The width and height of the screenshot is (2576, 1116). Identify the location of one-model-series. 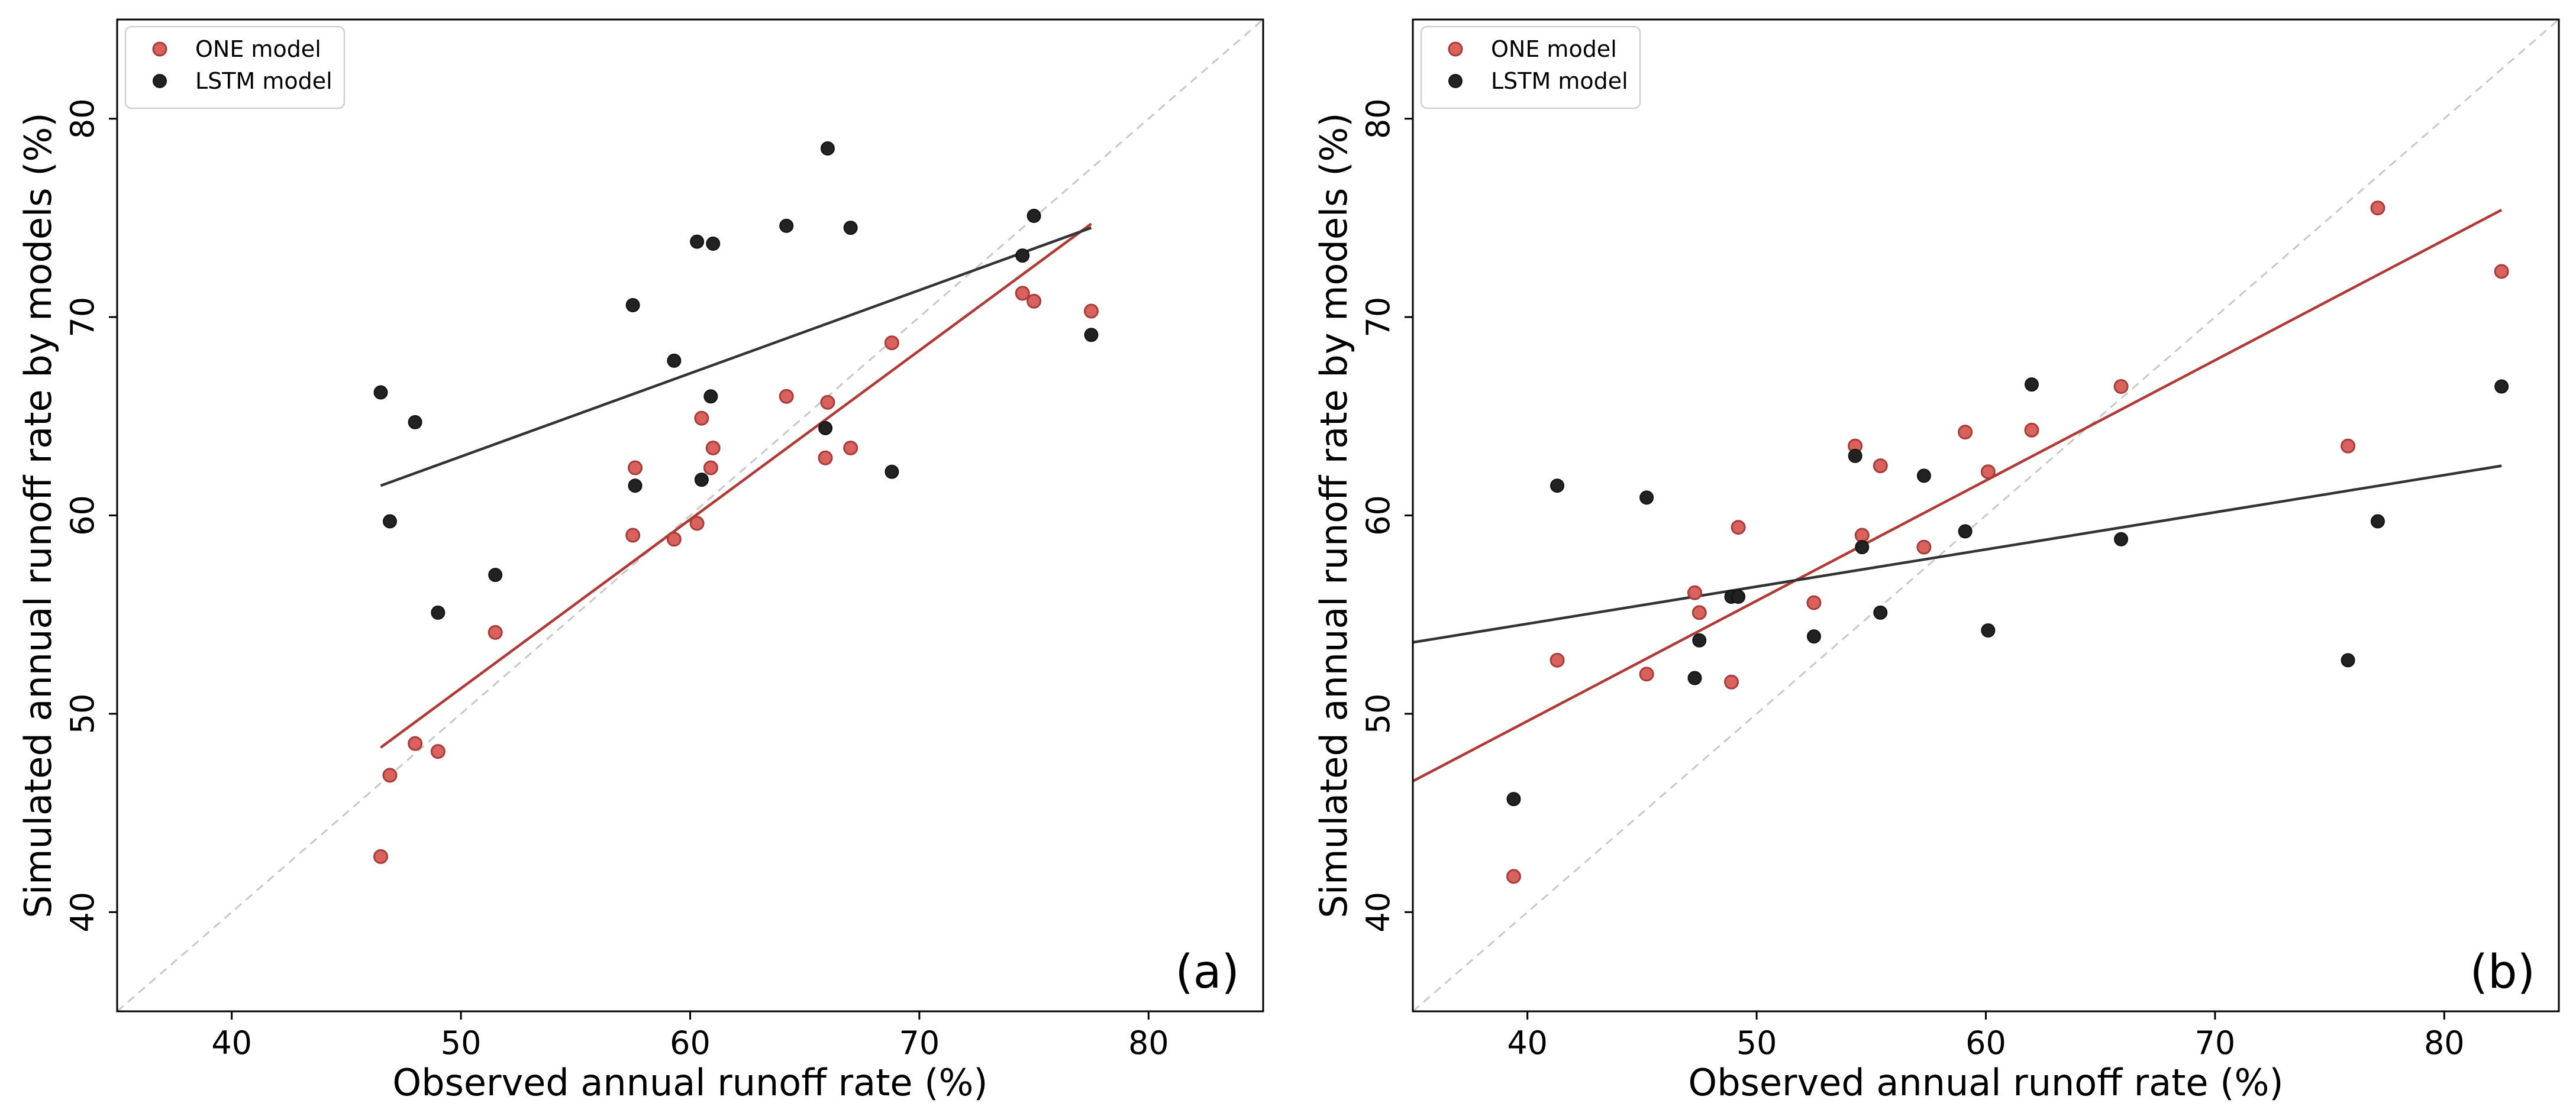
(736, 575).